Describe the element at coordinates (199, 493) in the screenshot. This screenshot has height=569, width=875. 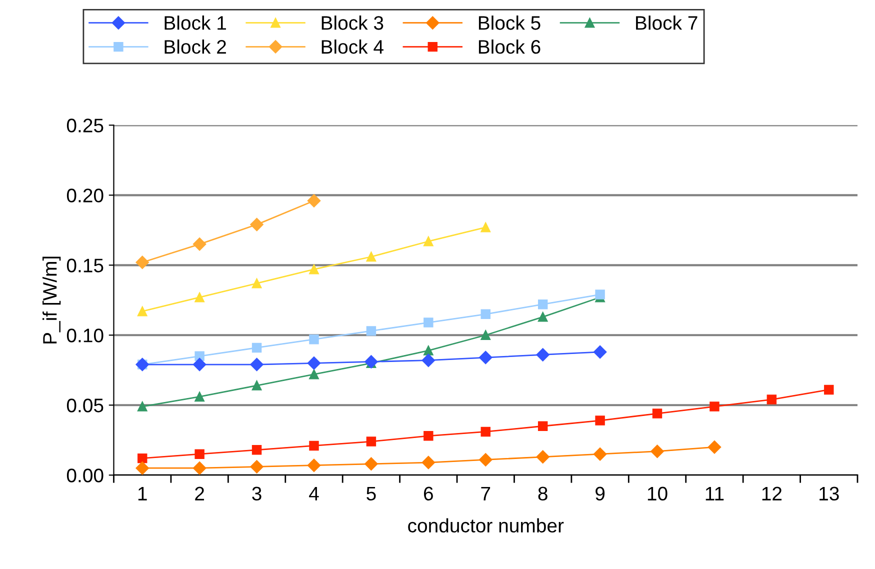
I see `x-tick-label: 2` at that location.